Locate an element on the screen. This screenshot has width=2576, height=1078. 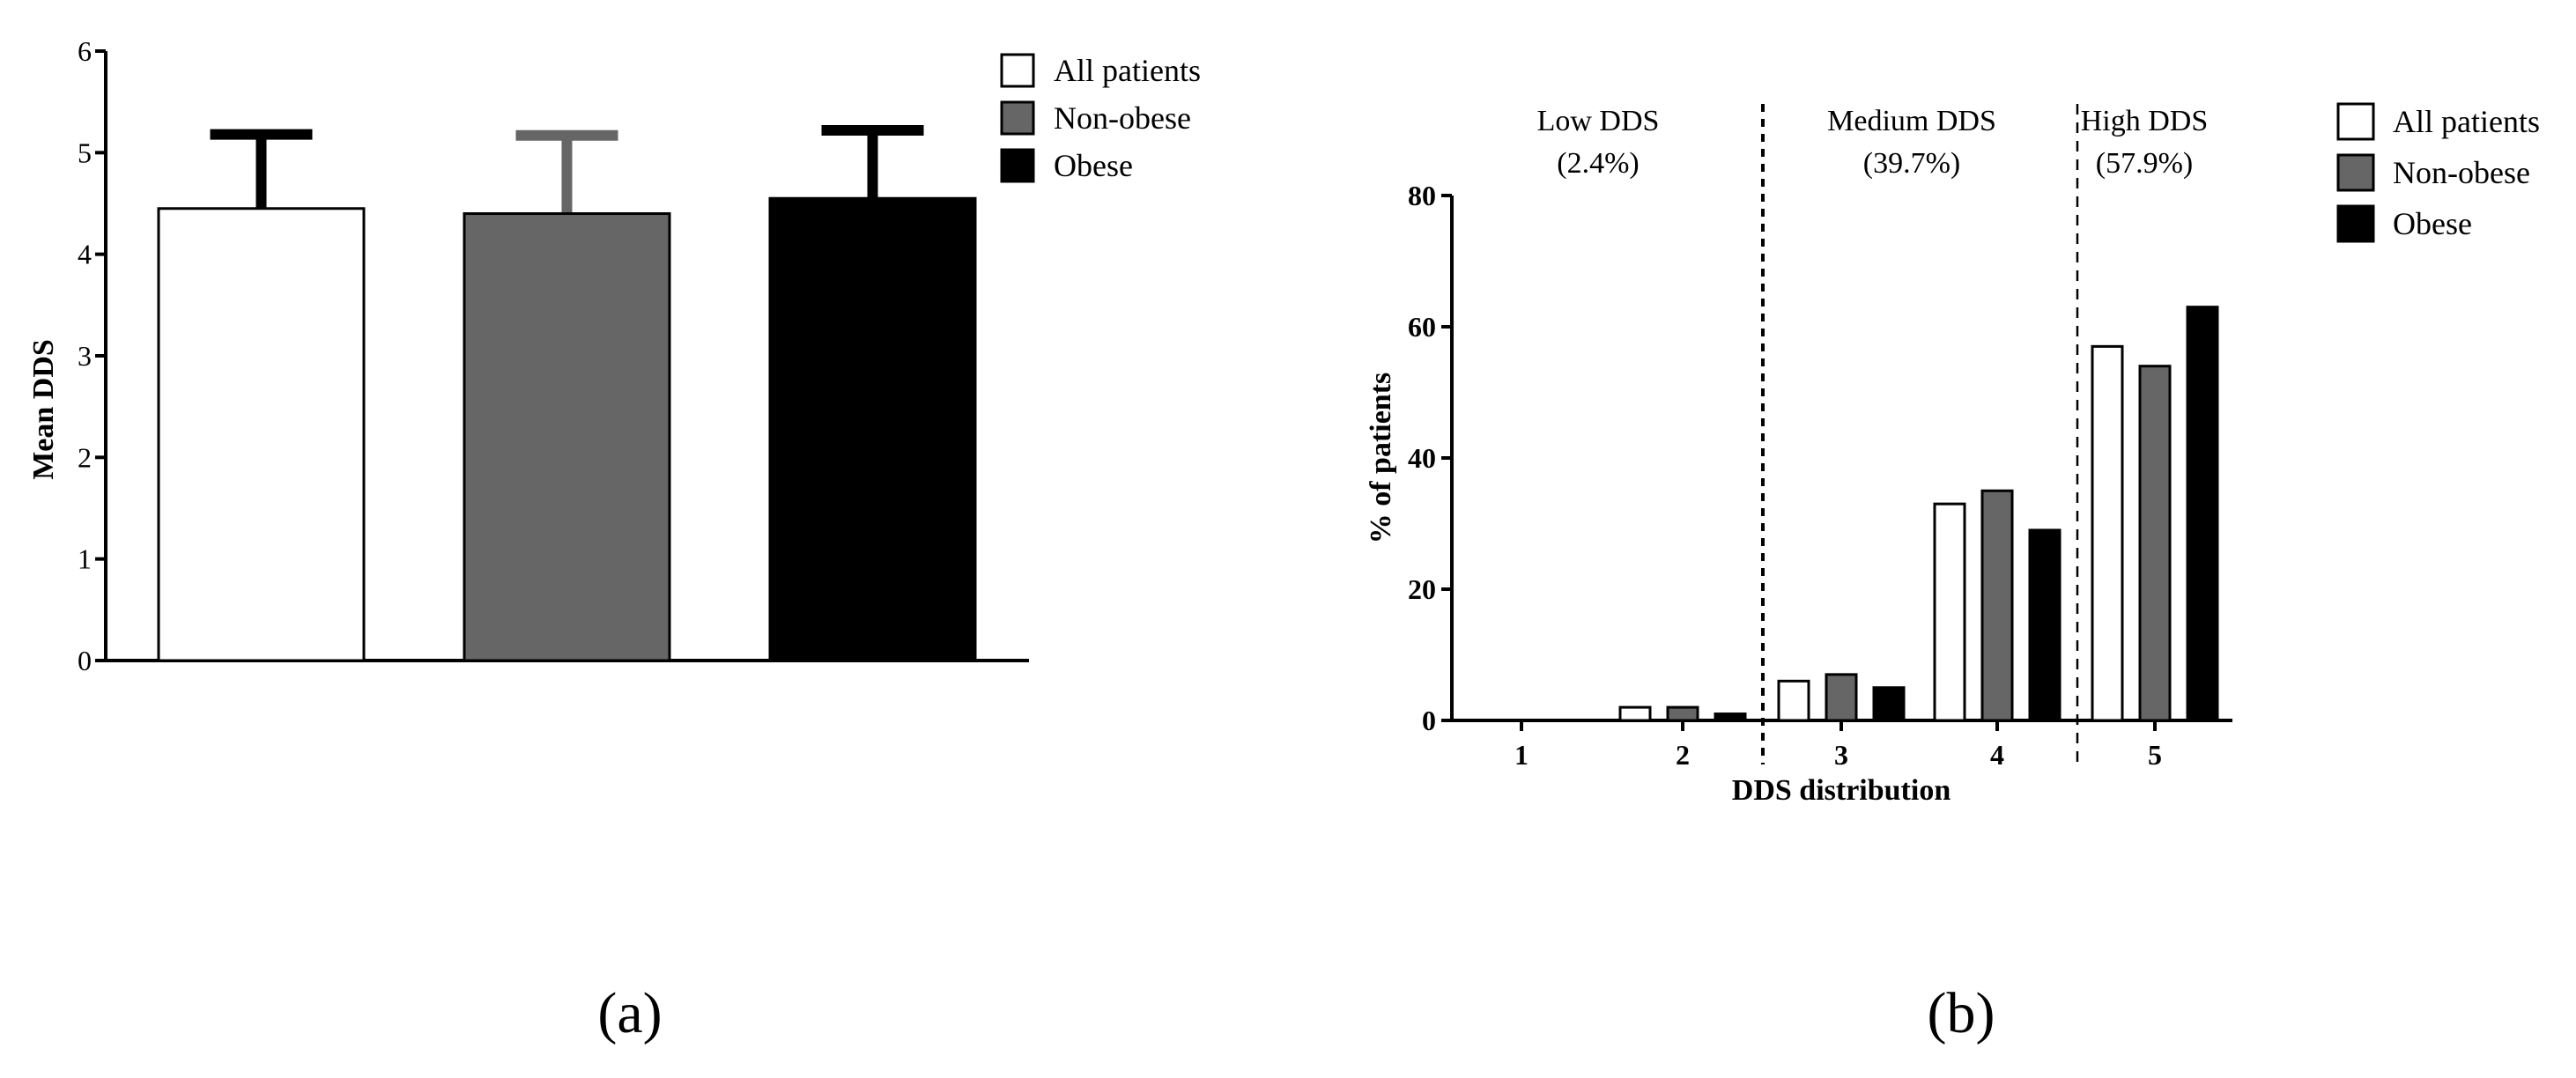
b-legend: All patients Non-obese Obese is located at coordinates (2438, 172).